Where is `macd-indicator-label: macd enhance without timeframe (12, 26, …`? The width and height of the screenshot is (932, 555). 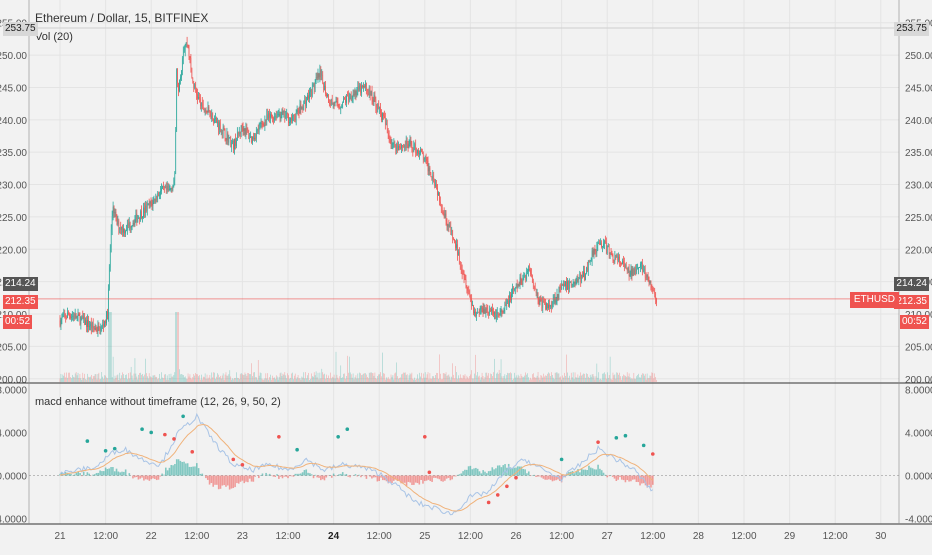
macd-indicator-label: macd enhance without timeframe (12, 26, … is located at coordinates (158, 402).